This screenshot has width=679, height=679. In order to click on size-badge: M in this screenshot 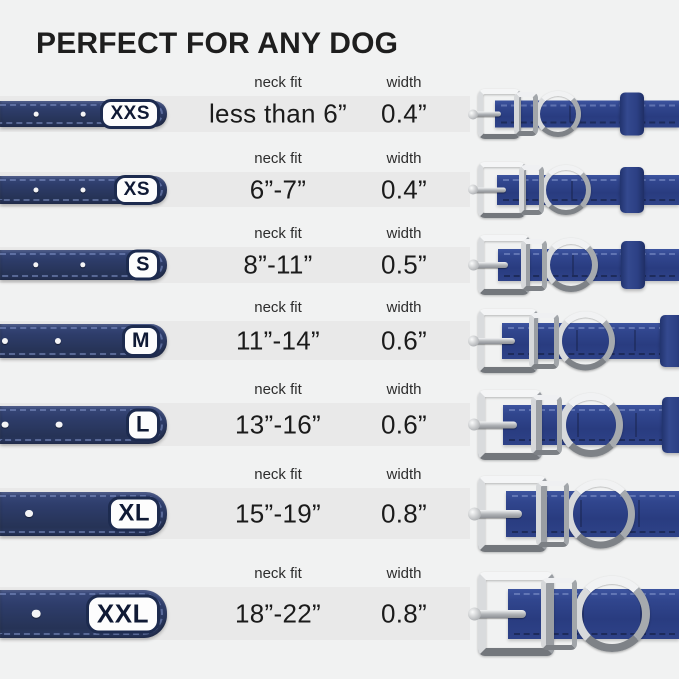, I will do `click(141, 340)`.